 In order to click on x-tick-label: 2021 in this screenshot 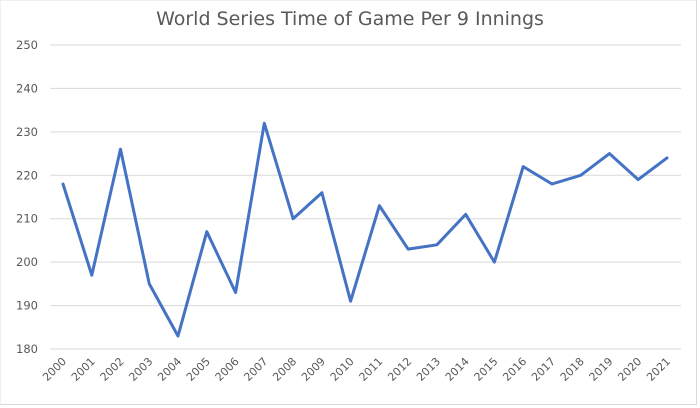, I will do `click(658, 369)`.